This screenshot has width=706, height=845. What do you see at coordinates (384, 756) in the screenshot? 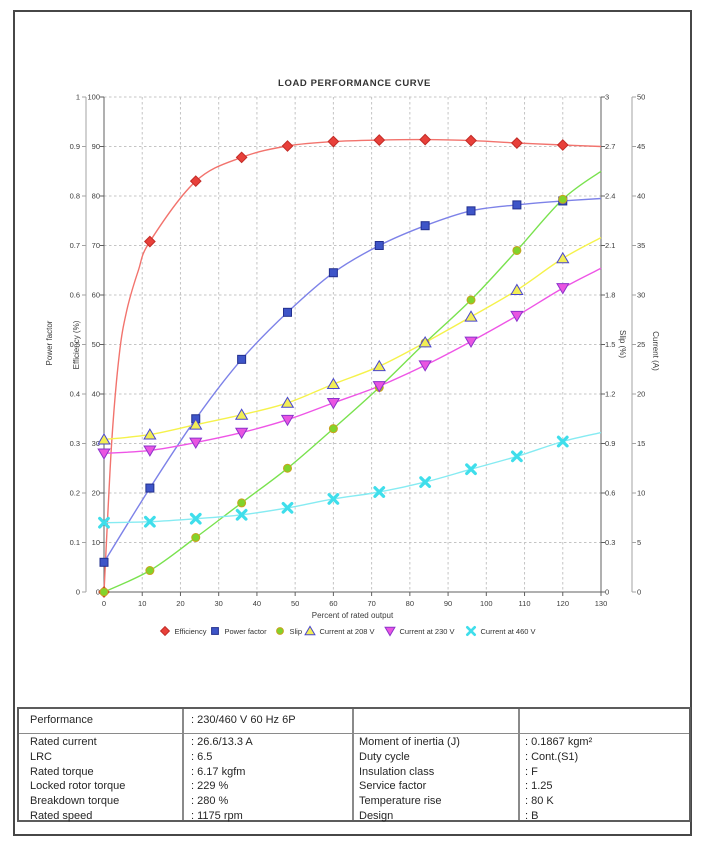
I see `spec-label: Duty cycle` at bounding box center [384, 756].